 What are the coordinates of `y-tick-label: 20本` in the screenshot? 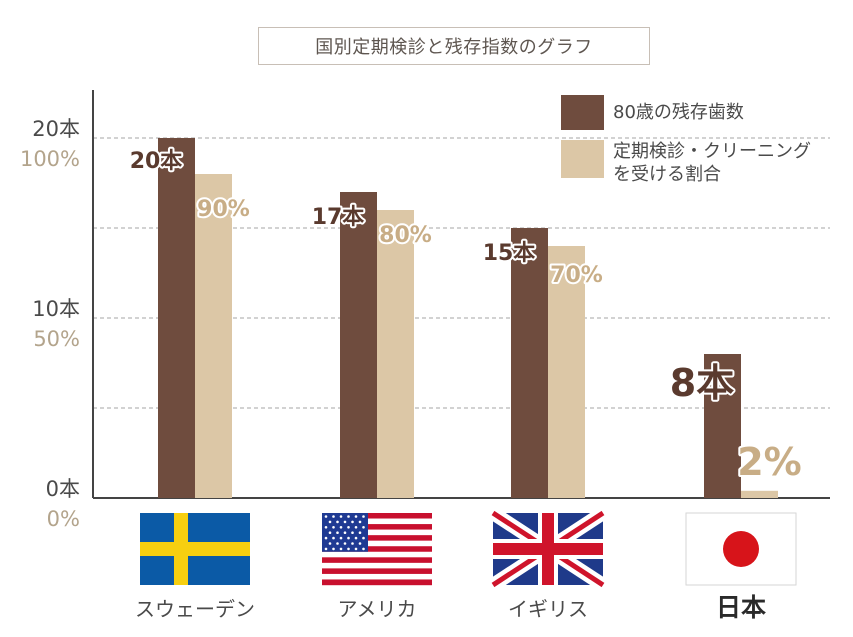 It's located at (56, 129).